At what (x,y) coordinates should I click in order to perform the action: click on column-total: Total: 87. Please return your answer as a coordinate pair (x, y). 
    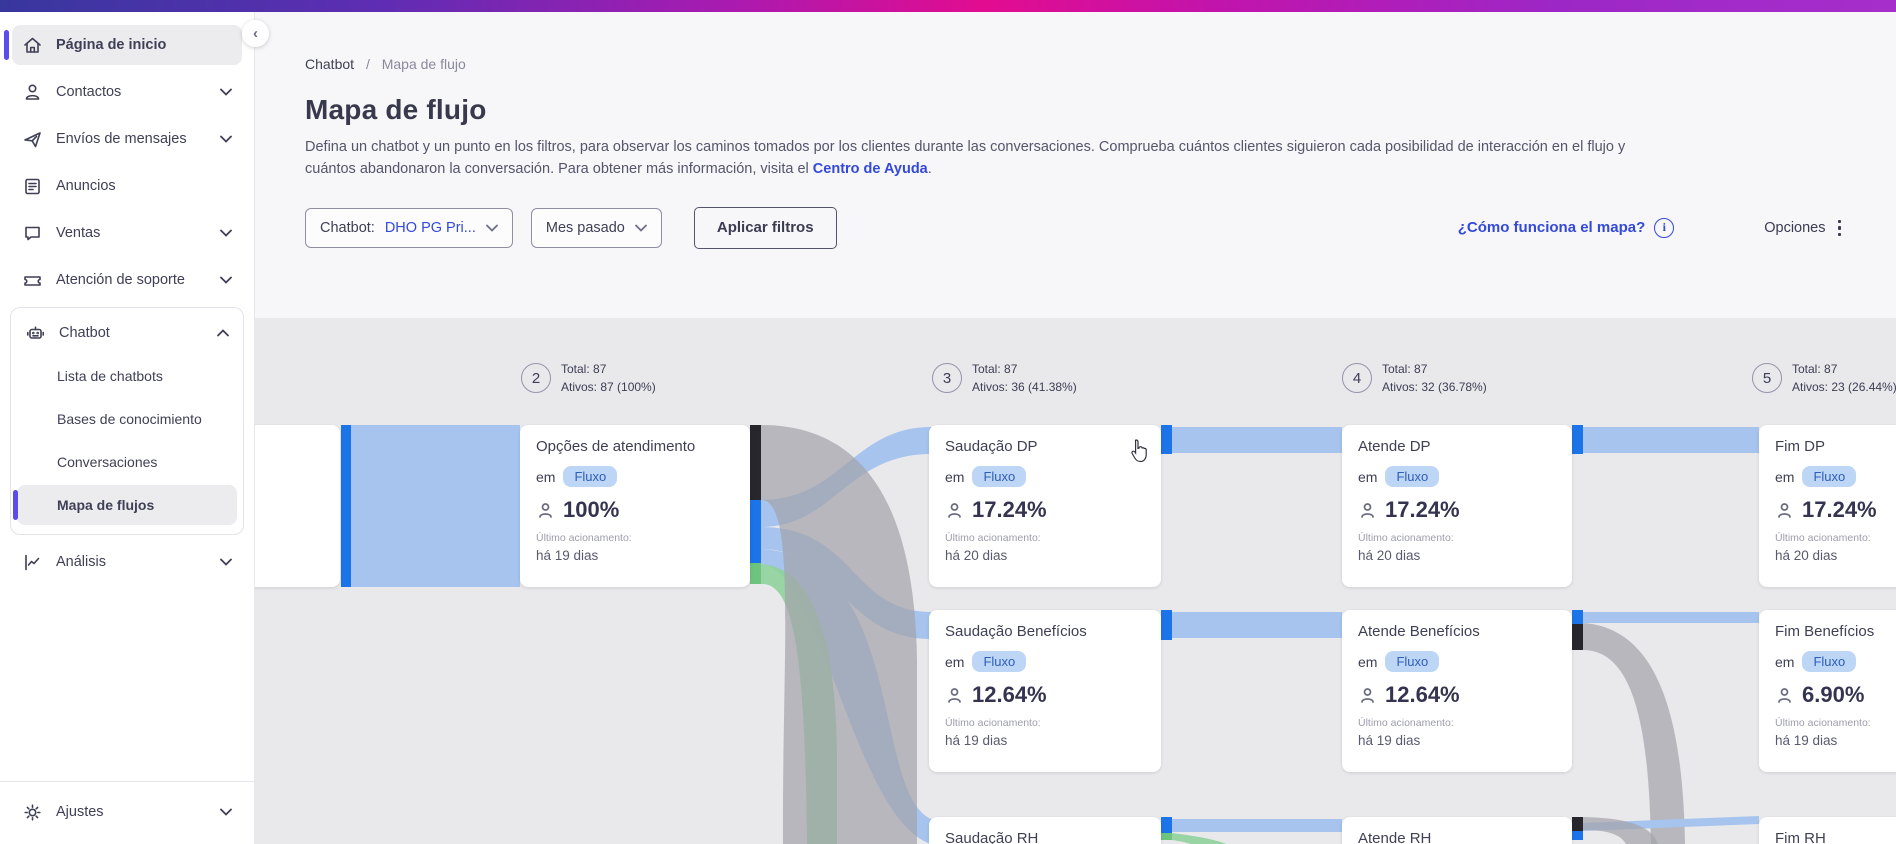
    Looking at the image, I should click on (1815, 369).